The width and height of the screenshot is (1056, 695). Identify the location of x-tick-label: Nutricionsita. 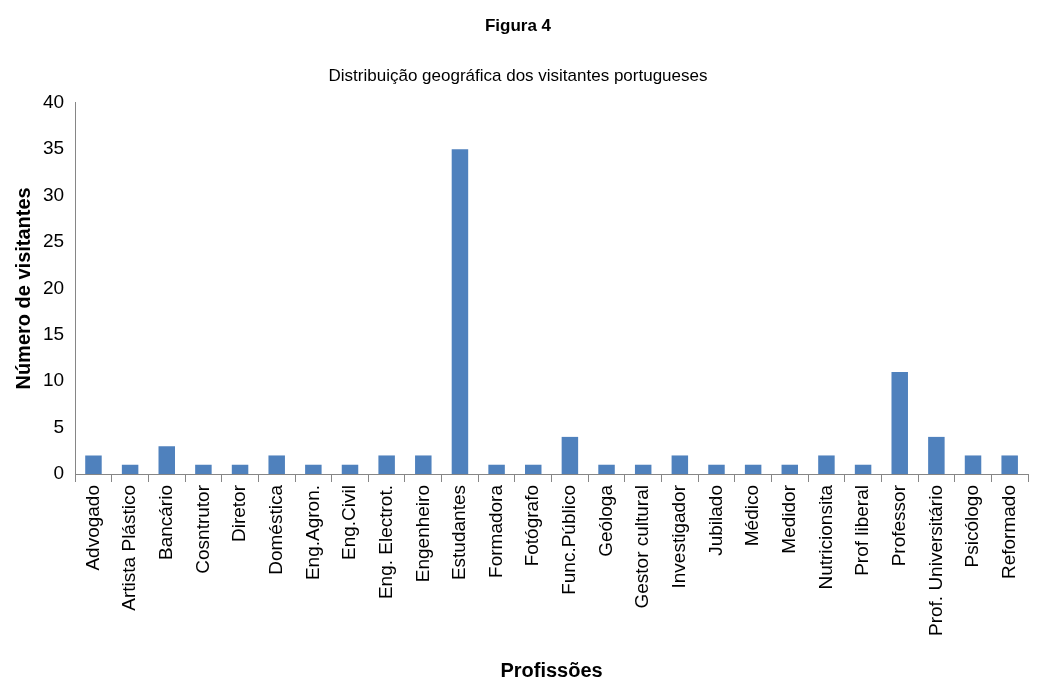
(825, 537).